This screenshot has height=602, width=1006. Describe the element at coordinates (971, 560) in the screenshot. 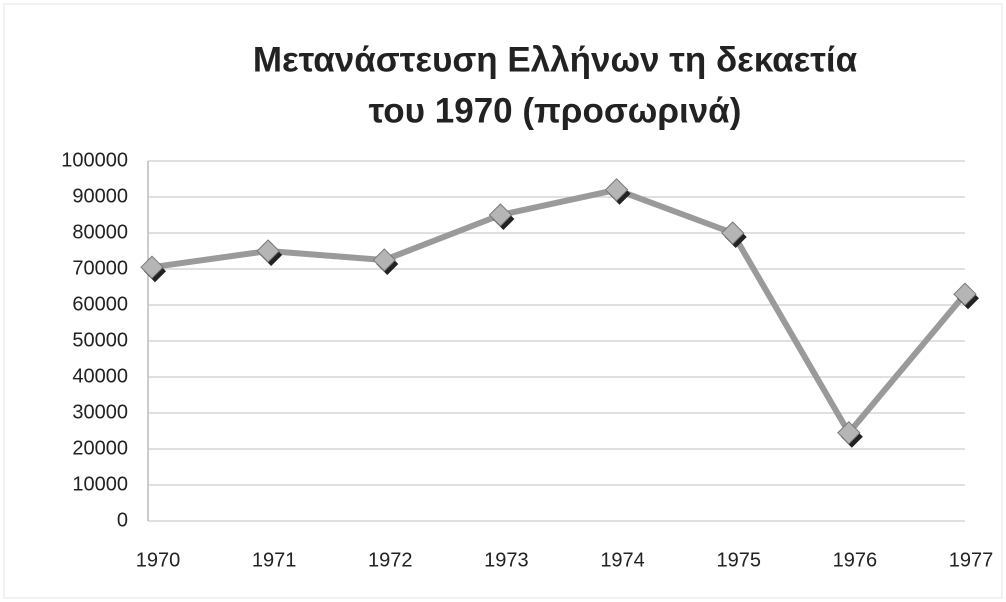

I see `x-tick-label: 1977` at that location.